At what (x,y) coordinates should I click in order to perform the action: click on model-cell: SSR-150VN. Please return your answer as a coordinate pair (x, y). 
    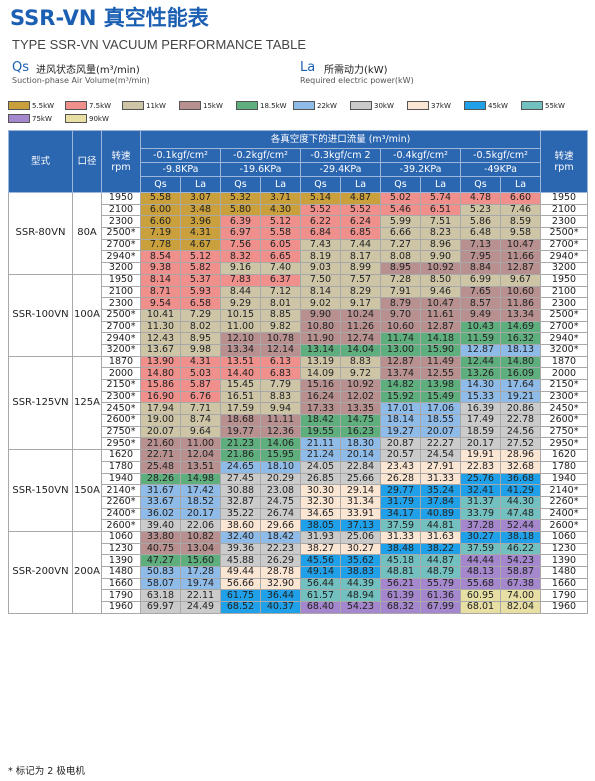
    Looking at the image, I should click on (40, 490).